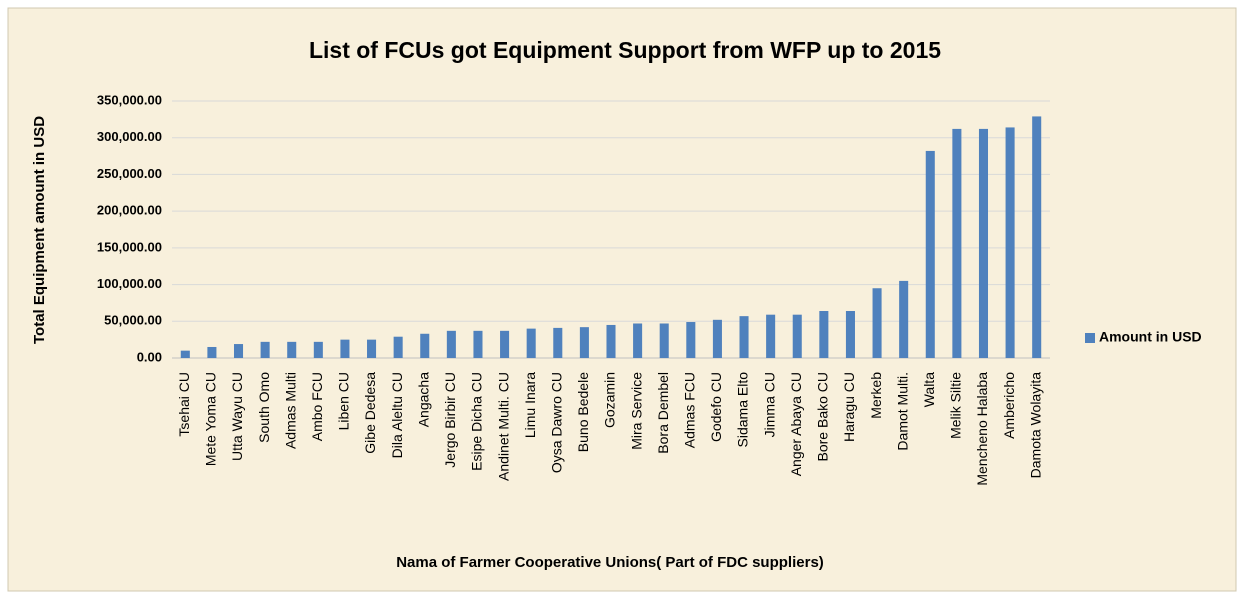 The height and width of the screenshot is (599, 1244). What do you see at coordinates (133, 320) in the screenshot?
I see `y-tick-label: 50,000.00` at bounding box center [133, 320].